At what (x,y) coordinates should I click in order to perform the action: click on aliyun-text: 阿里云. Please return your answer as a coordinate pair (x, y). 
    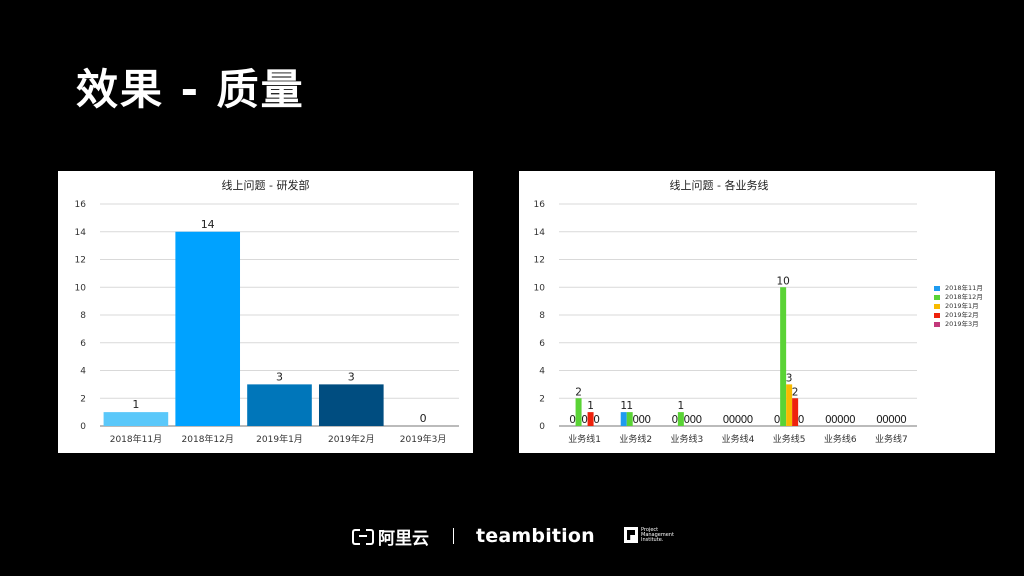
    Looking at the image, I should click on (403, 538).